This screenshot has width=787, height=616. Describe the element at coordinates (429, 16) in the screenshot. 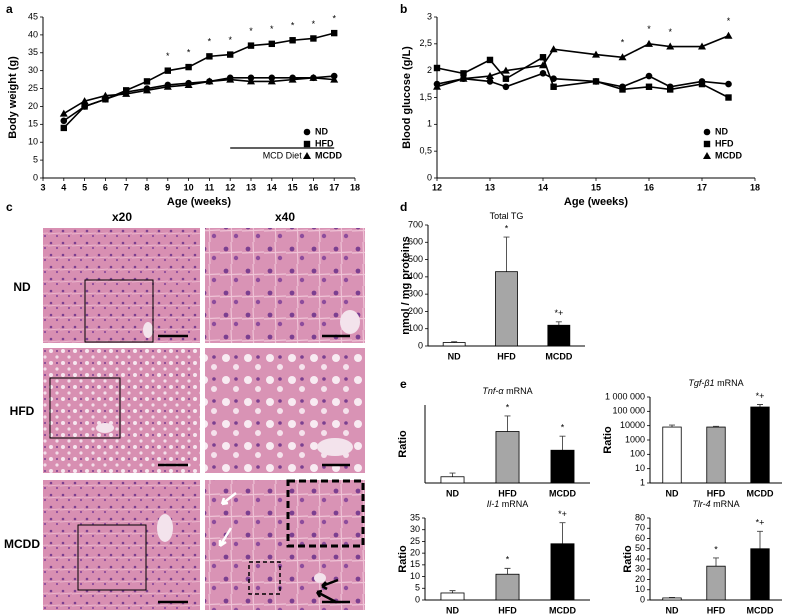

I see `y-tick-label: 3` at that location.